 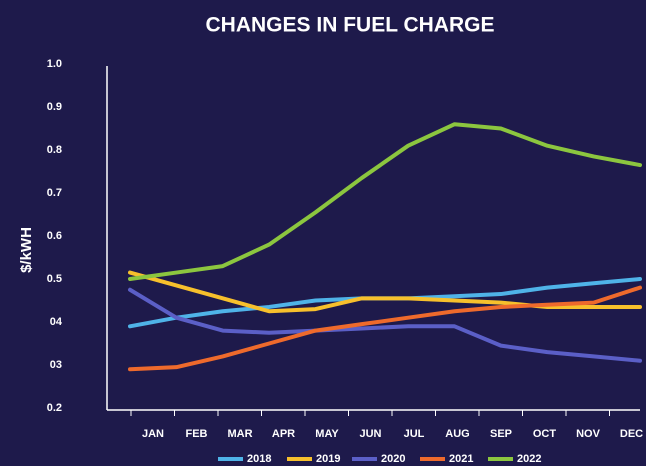 What do you see at coordinates (259, 459) in the screenshot?
I see `legend-label: 2018` at bounding box center [259, 459].